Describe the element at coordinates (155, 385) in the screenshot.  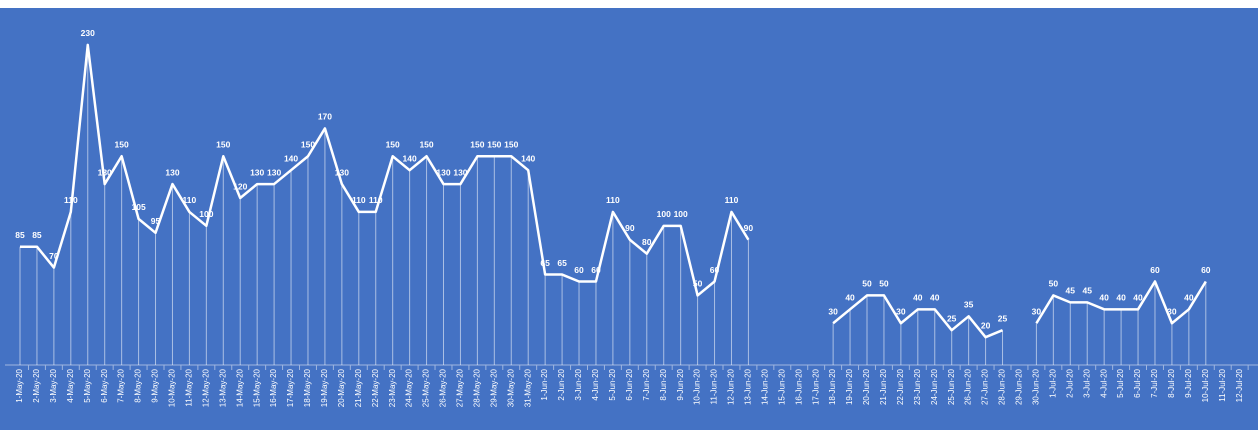
I see `x-tick-label: 9-May-20` at that location.